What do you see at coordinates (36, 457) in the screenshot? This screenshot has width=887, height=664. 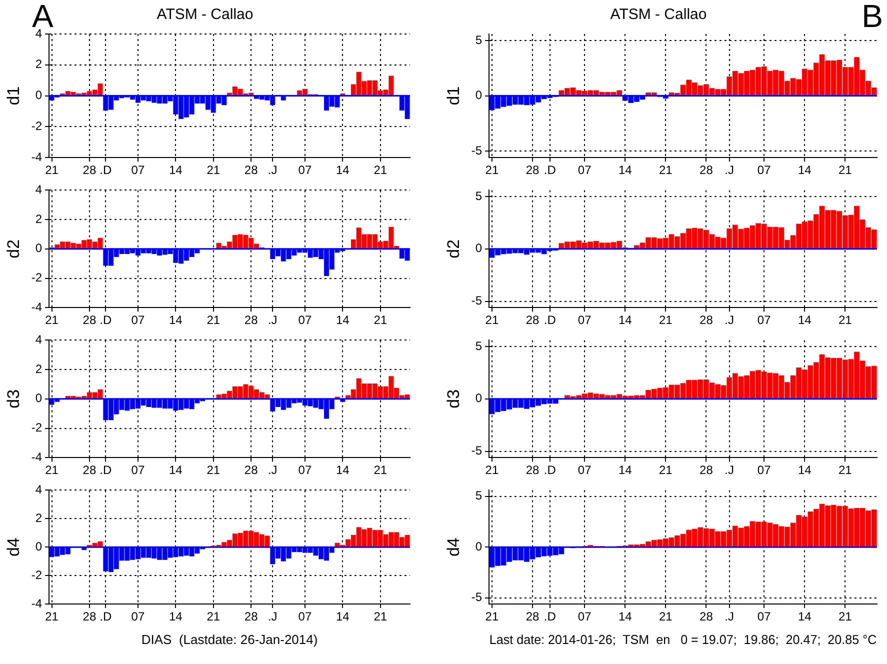 I see `y-tick-label: -4` at bounding box center [36, 457].